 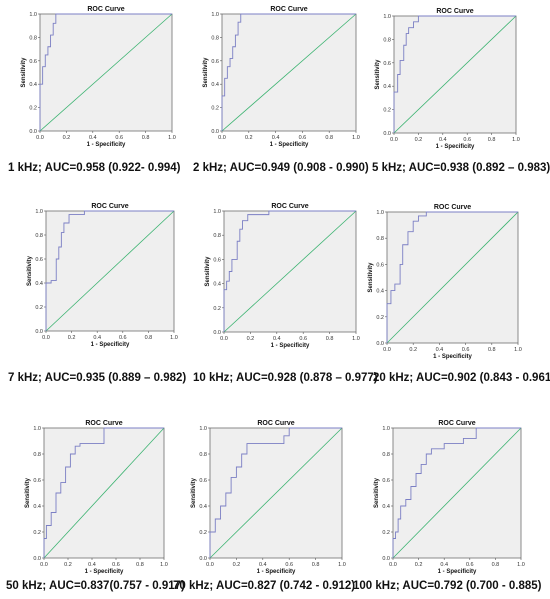 What do you see at coordinates (264, 586) in the screenshot?
I see `auc-caption: 70 kHz; AUC=0.827 (0.742 - 0.912)` at bounding box center [264, 586].